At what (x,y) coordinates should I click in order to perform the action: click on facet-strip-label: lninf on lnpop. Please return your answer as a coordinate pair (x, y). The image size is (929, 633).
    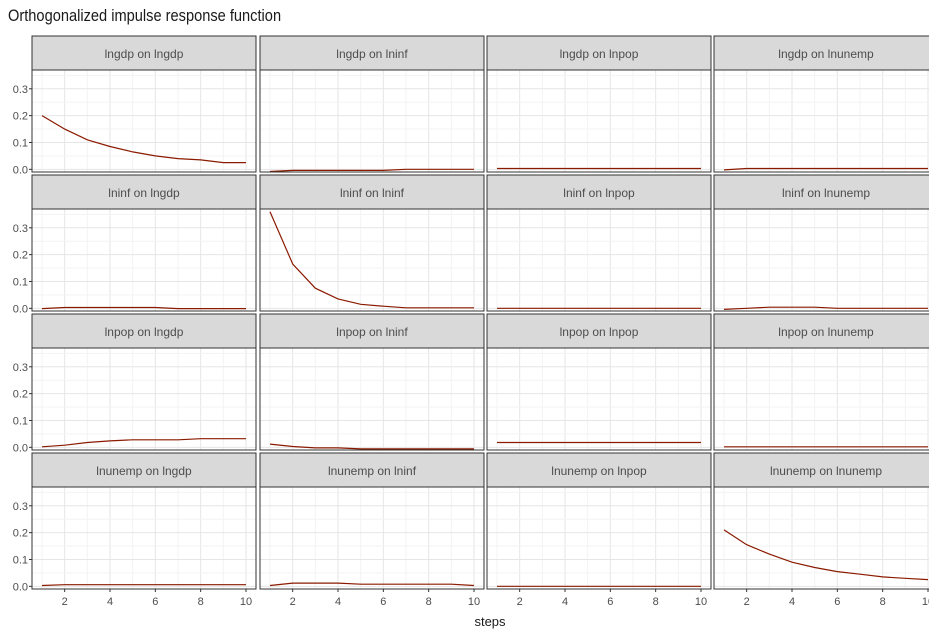
    Looking at the image, I should click on (599, 193).